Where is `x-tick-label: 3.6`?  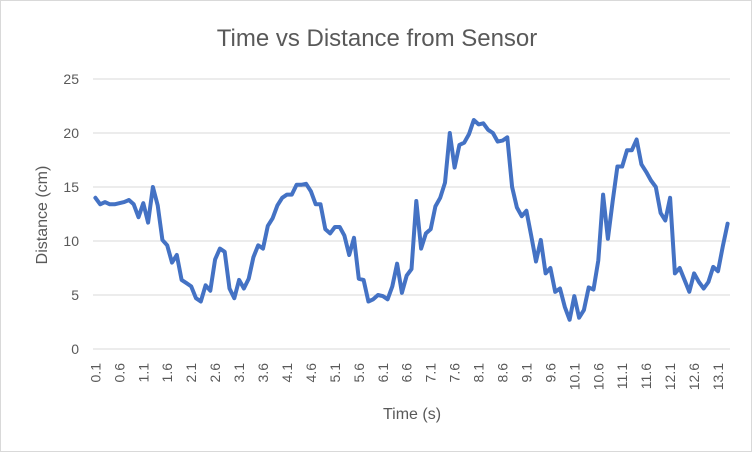 x-tick-label: 3.6 is located at coordinates (263, 373).